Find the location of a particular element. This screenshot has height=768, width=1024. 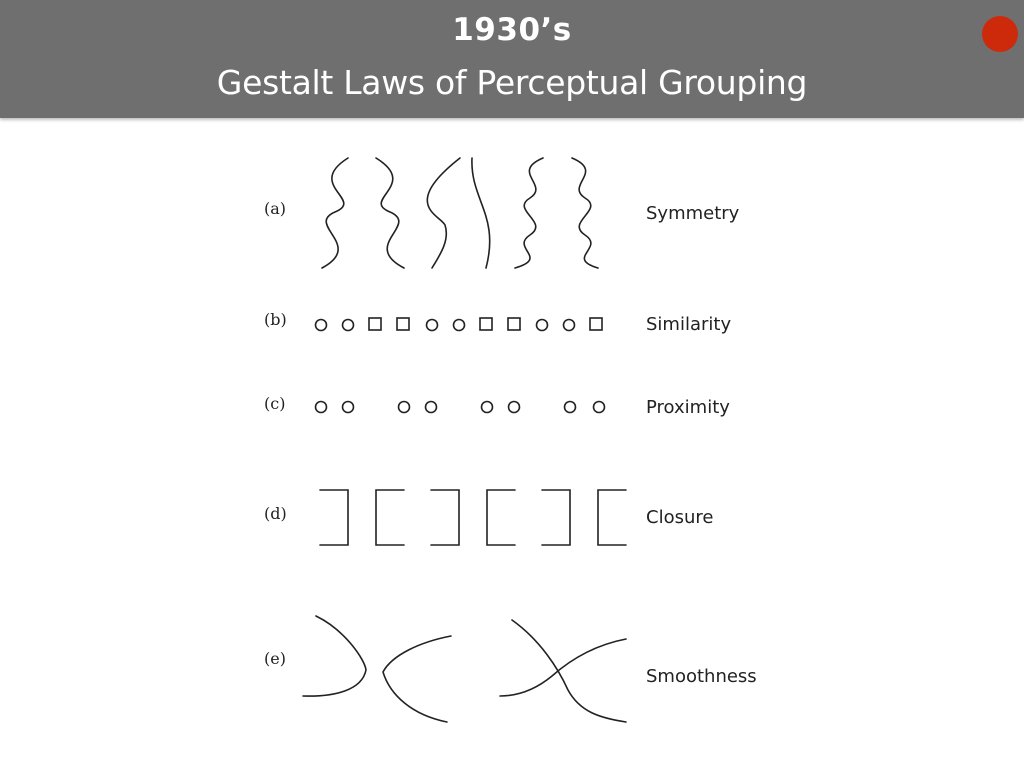

row-tag-a: (a) is located at coordinates (275, 208).